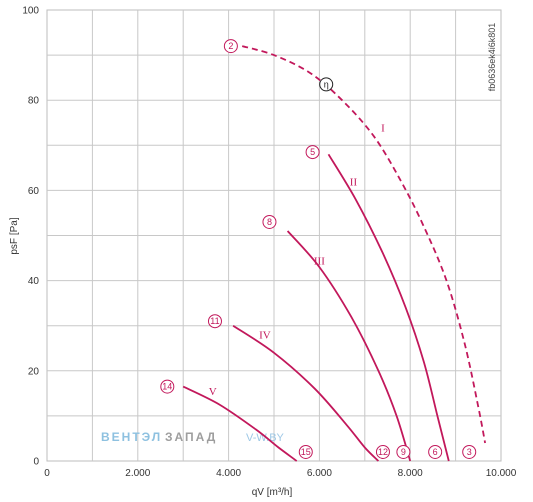 This screenshot has width=533, height=502. I want to click on y-tick-label: 20, so click(34, 371).